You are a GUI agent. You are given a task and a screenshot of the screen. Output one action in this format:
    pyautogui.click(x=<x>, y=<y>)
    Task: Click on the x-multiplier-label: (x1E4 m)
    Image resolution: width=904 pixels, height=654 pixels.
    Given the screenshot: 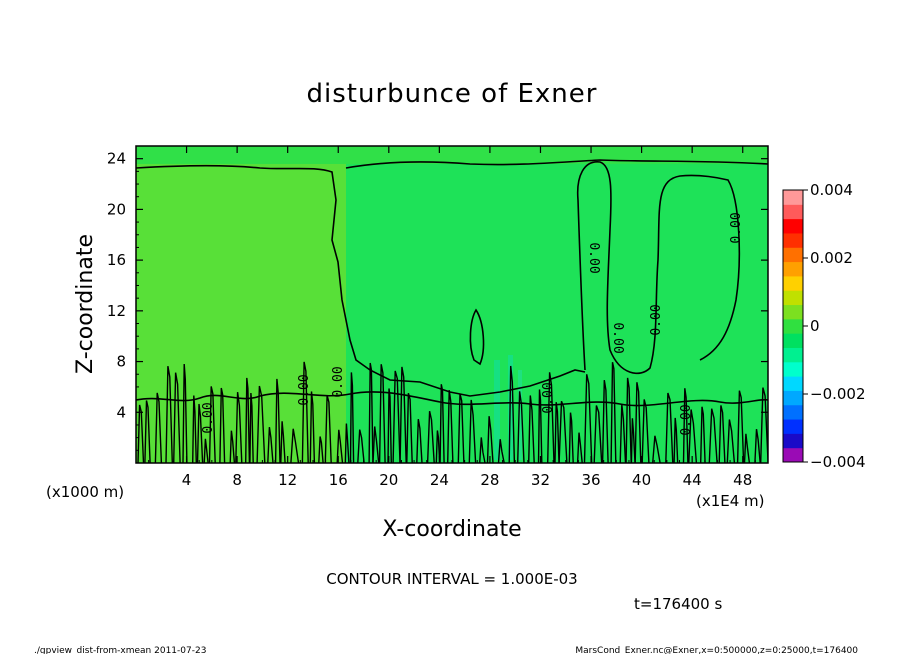 What is the action you would take?
    pyautogui.click(x=730, y=501)
    